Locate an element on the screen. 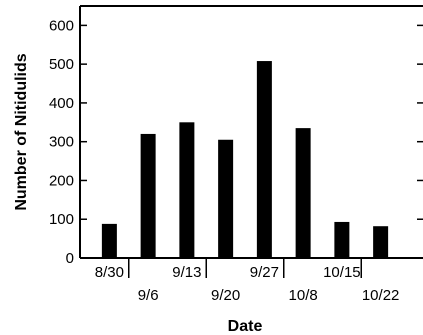 This screenshot has width=423, height=335. x-tick-label: 10/8 is located at coordinates (303, 295).